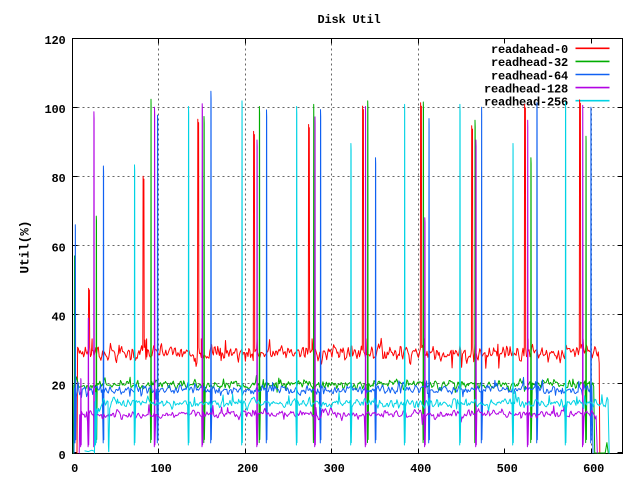 Image resolution: width=640 pixels, height=480 pixels. I want to click on svg-text: readhead-128, so click(526, 89).